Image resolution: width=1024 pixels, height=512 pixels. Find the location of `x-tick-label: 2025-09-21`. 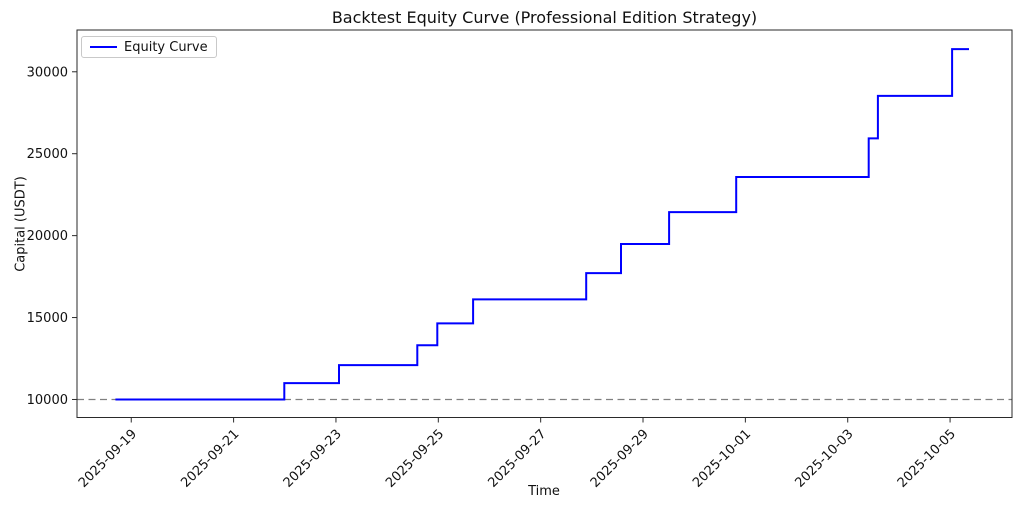

x-tick-label: 2025-09-21 is located at coordinates (210, 459).